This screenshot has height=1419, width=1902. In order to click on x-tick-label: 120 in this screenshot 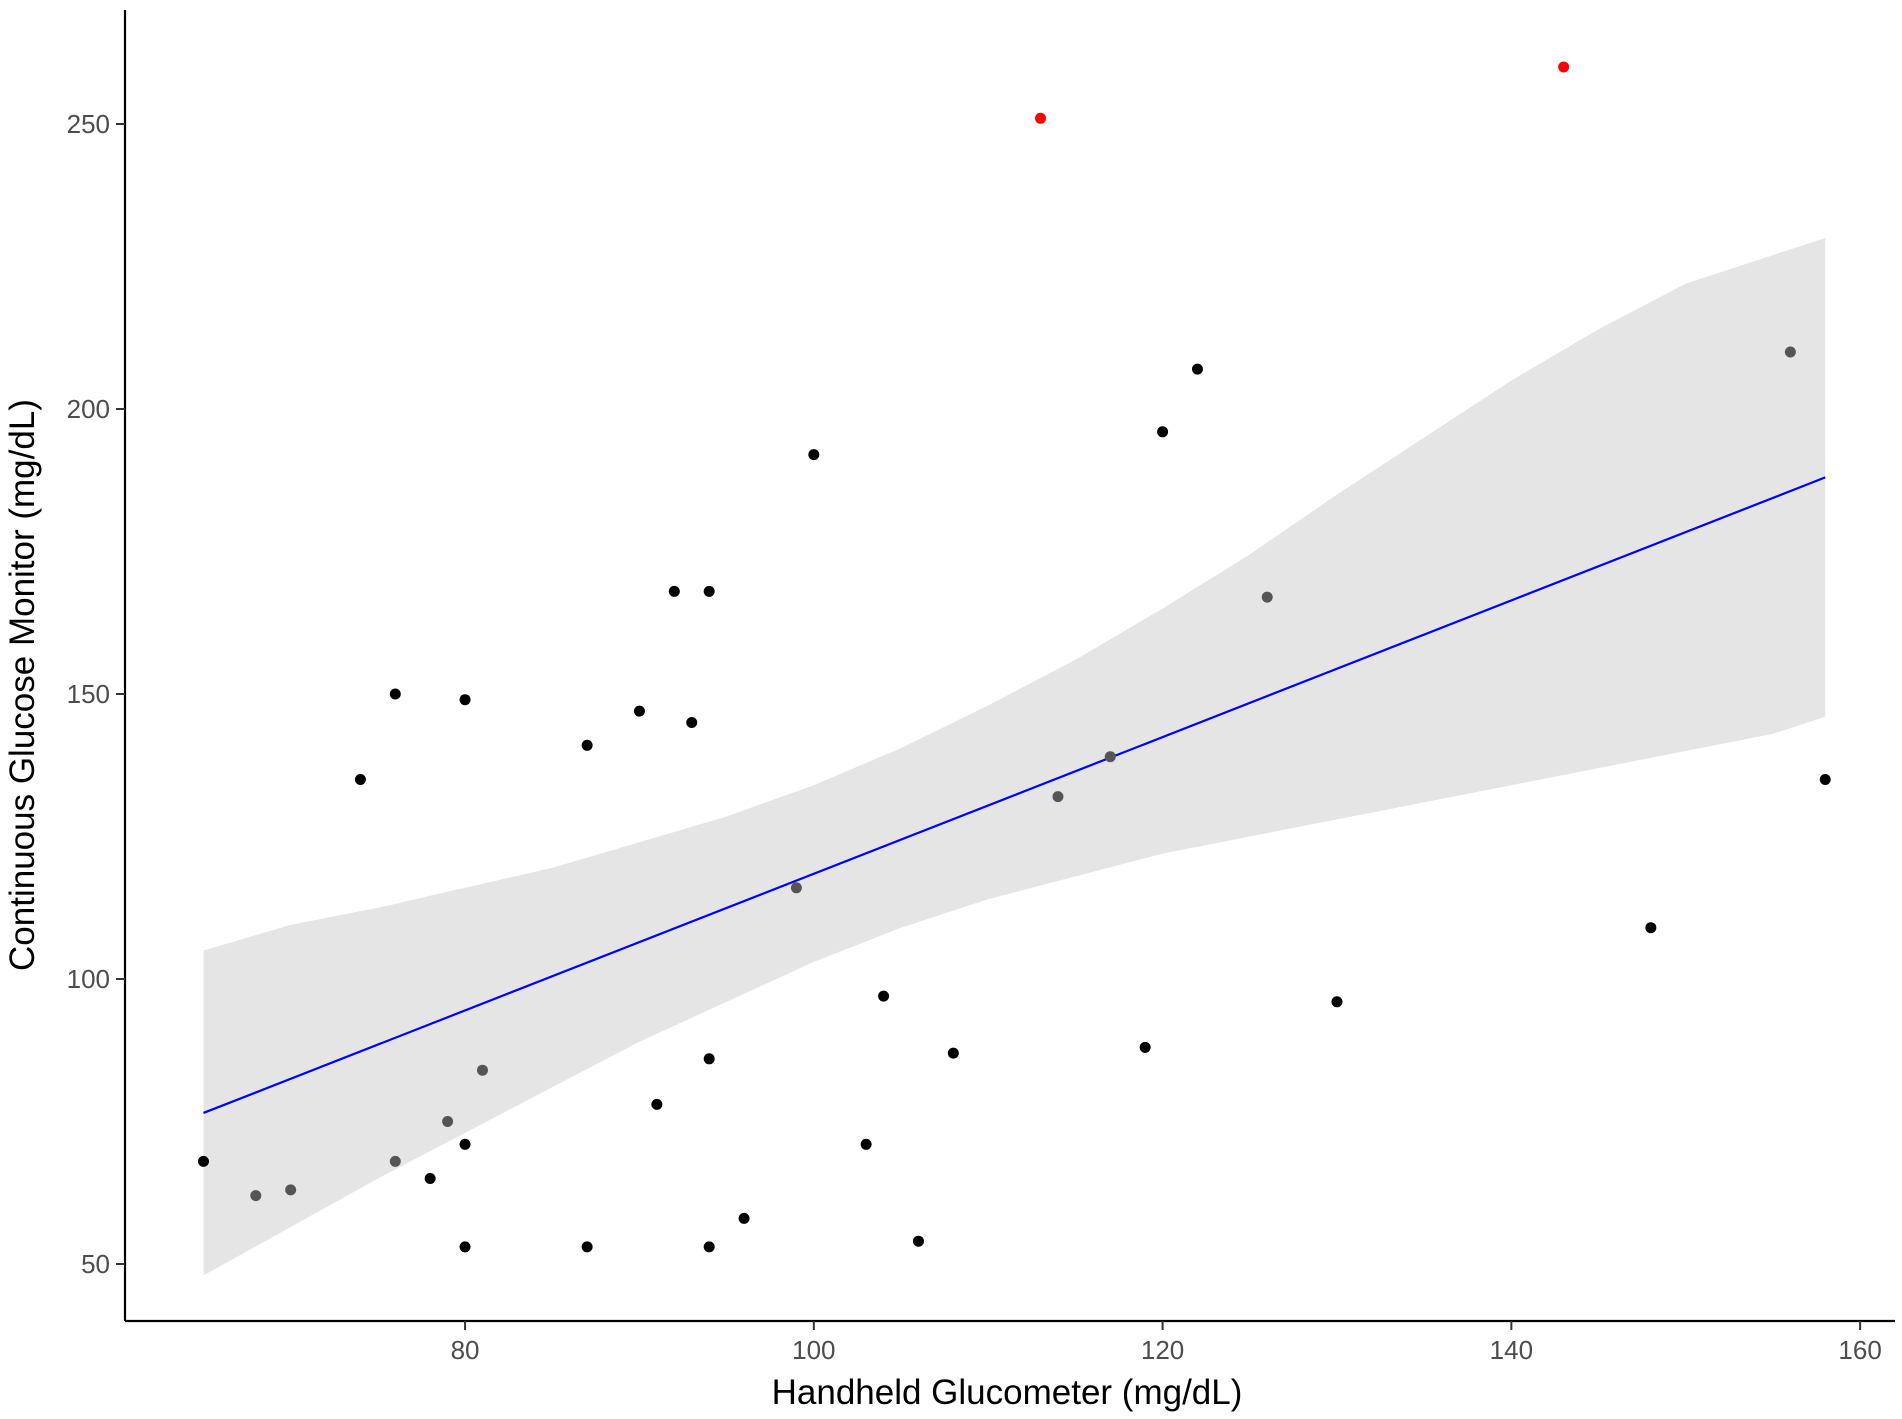, I will do `click(1162, 1350)`.